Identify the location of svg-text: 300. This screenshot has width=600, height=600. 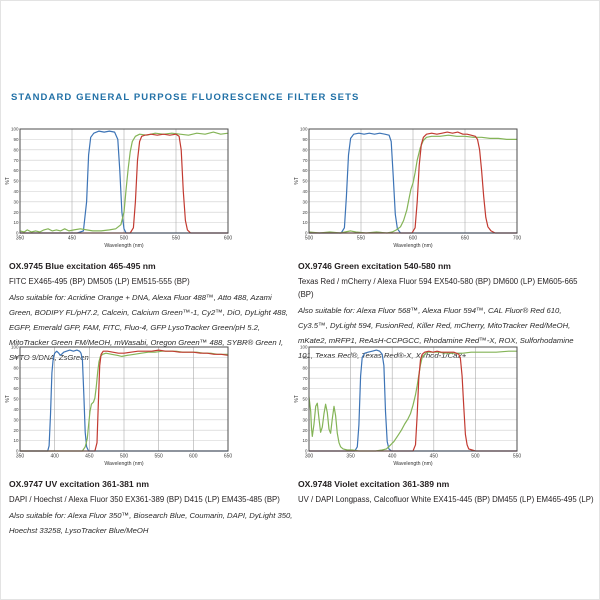
(309, 457).